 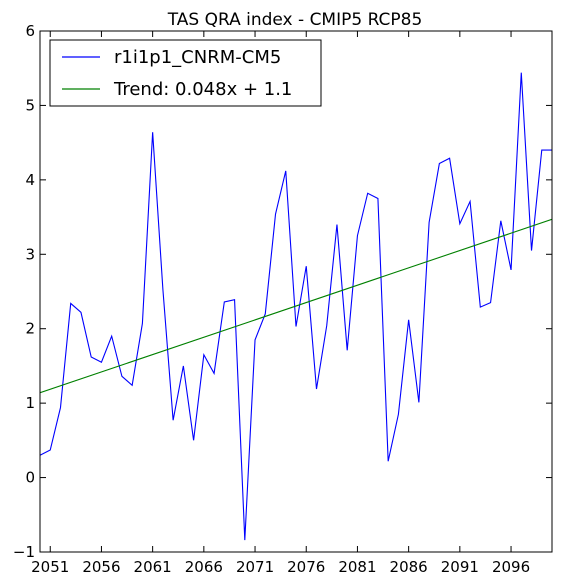 What do you see at coordinates (460, 567) in the screenshot?
I see `x-tick-label: 2091` at bounding box center [460, 567].